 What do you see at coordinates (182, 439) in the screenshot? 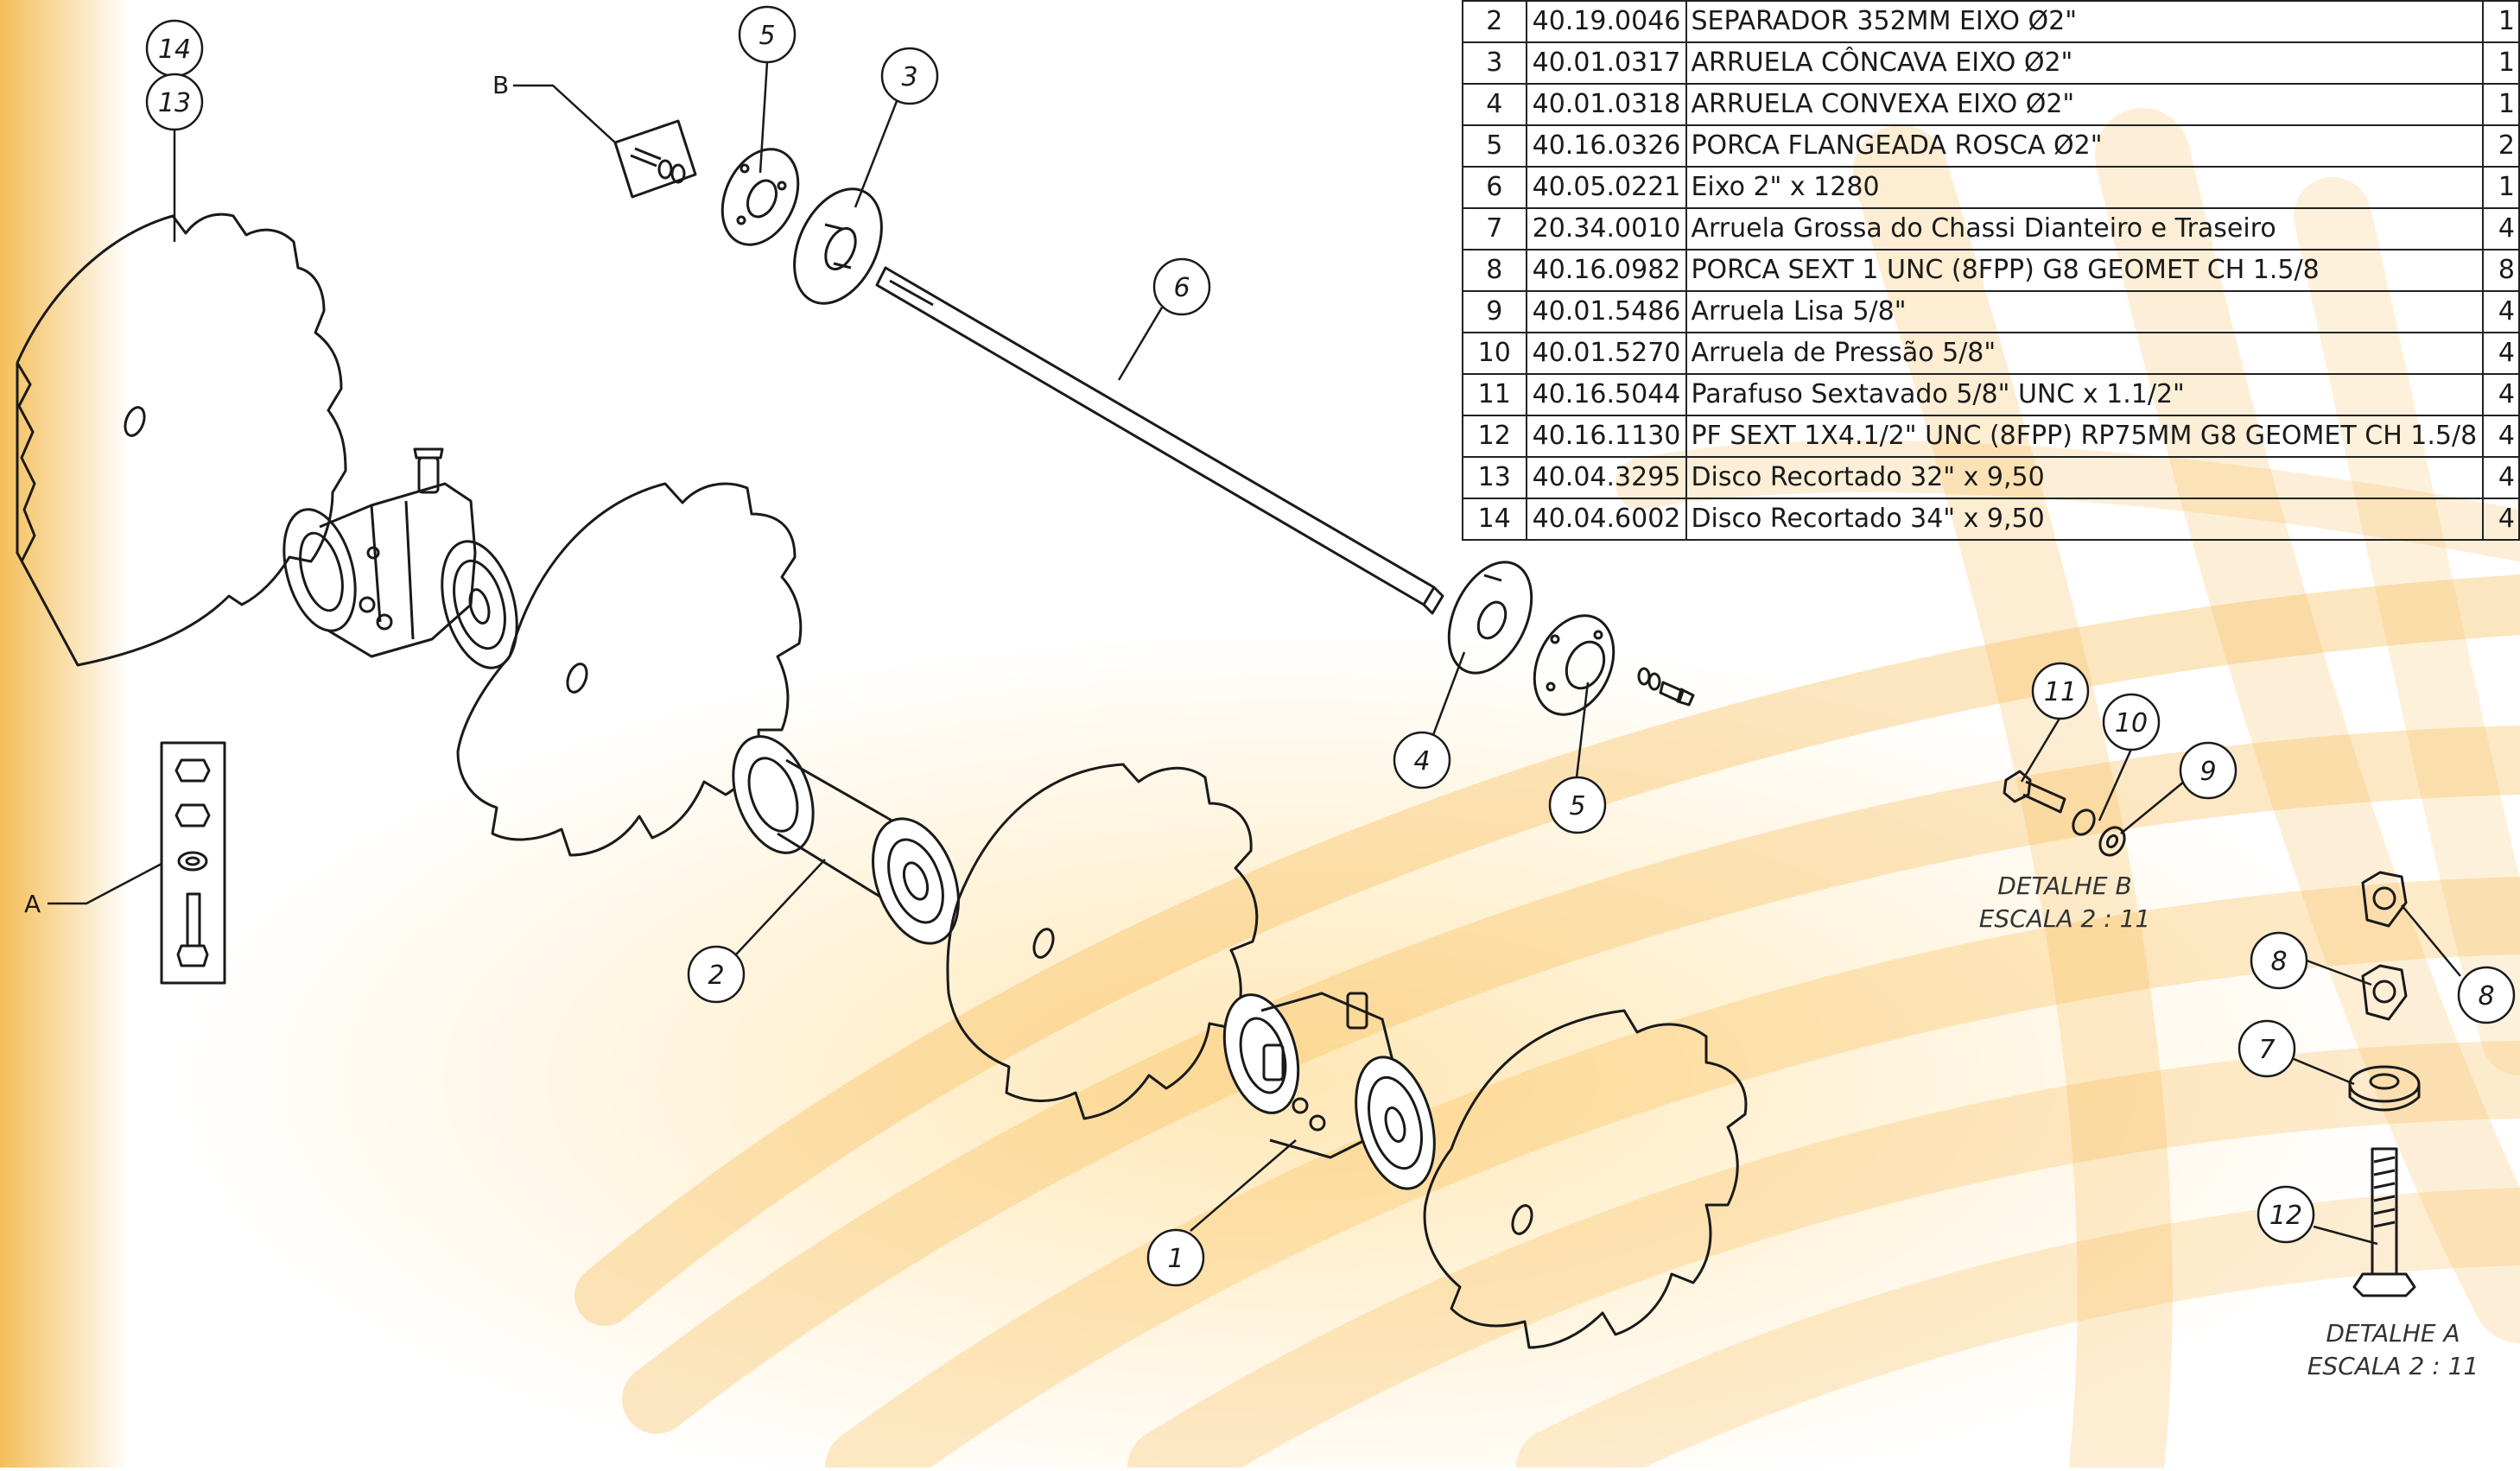
I see `disc-left` at bounding box center [182, 439].